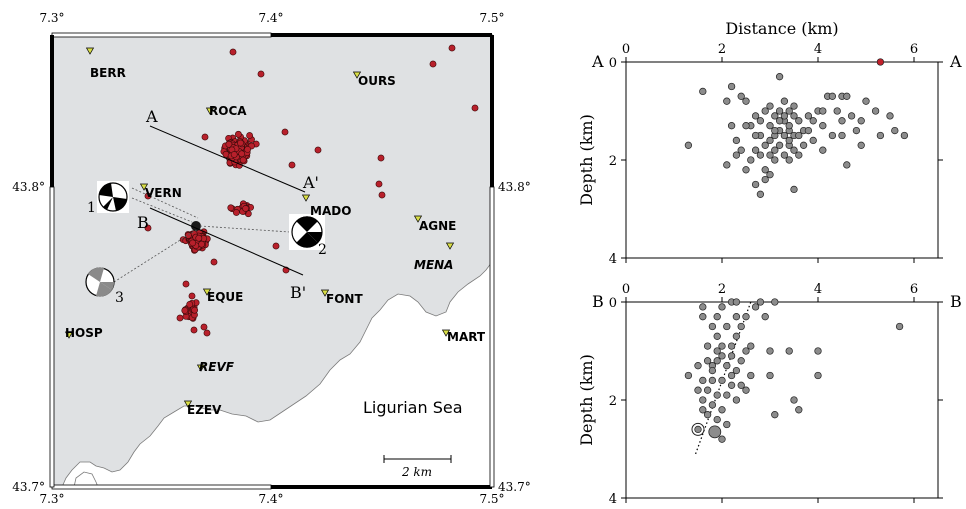 Image resolution: width=966 pixels, height=509 pixels. I want to click on y-axis-label: Depth (km), so click(586, 400).